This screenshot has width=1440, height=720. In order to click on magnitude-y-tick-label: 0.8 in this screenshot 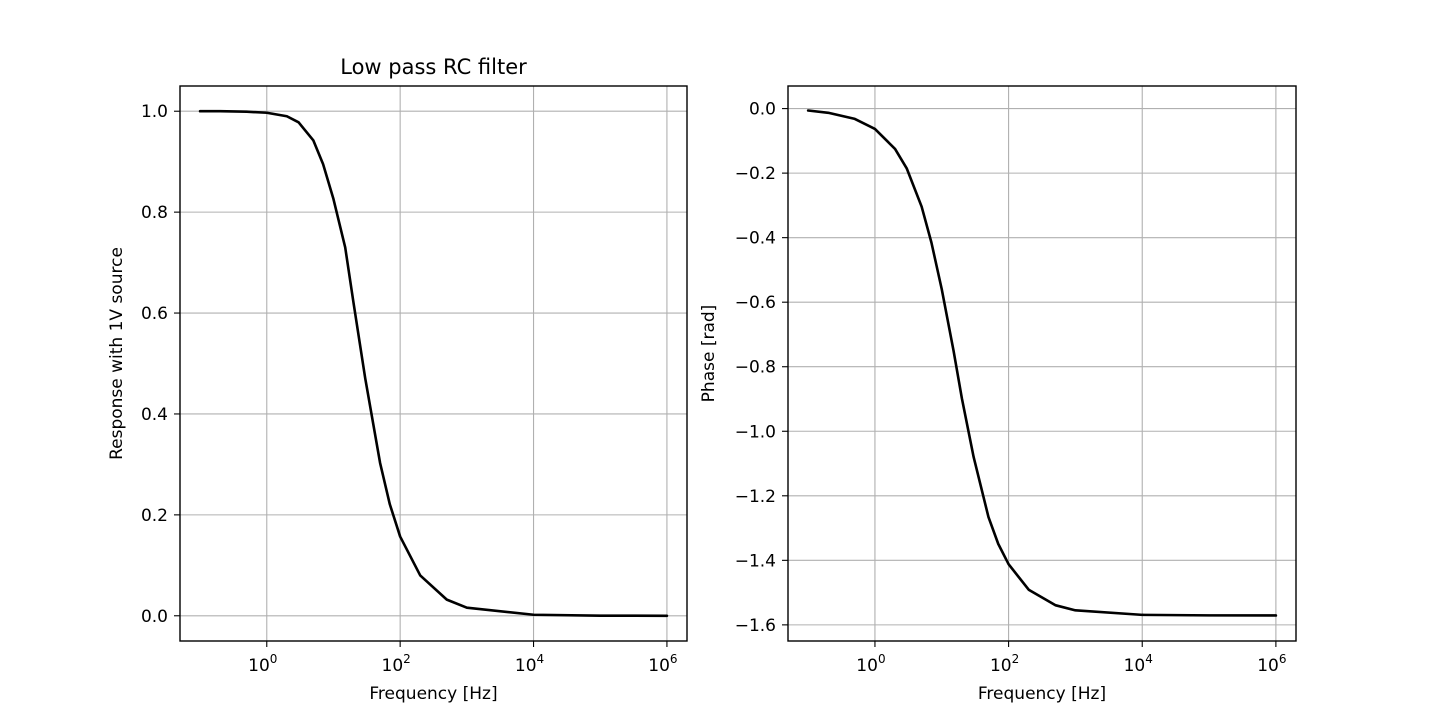, I will do `click(154, 213)`.